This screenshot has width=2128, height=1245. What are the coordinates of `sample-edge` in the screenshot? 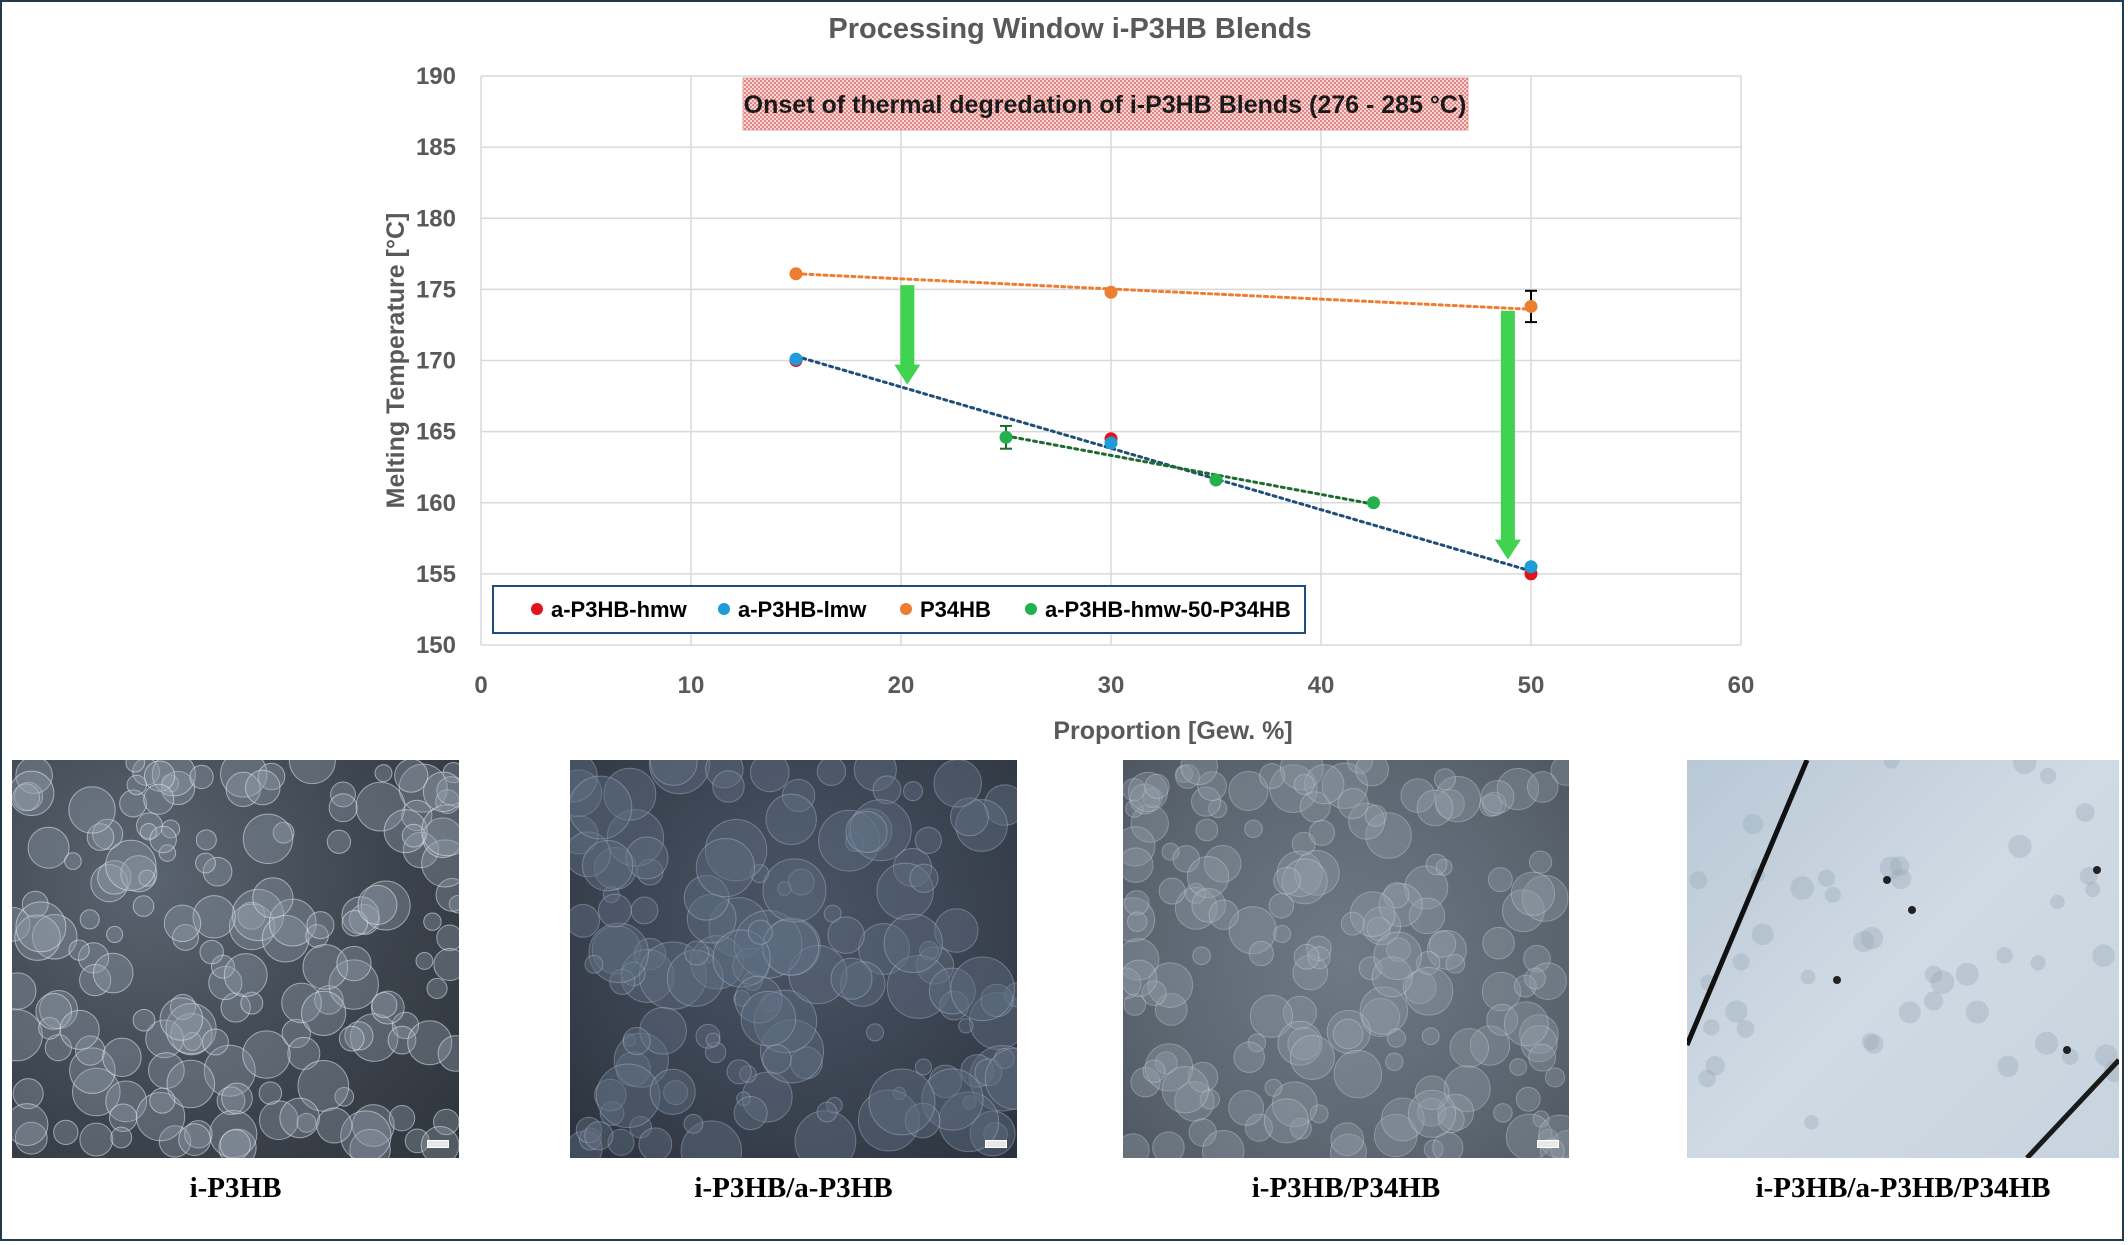 It's located at (2072, 1108).